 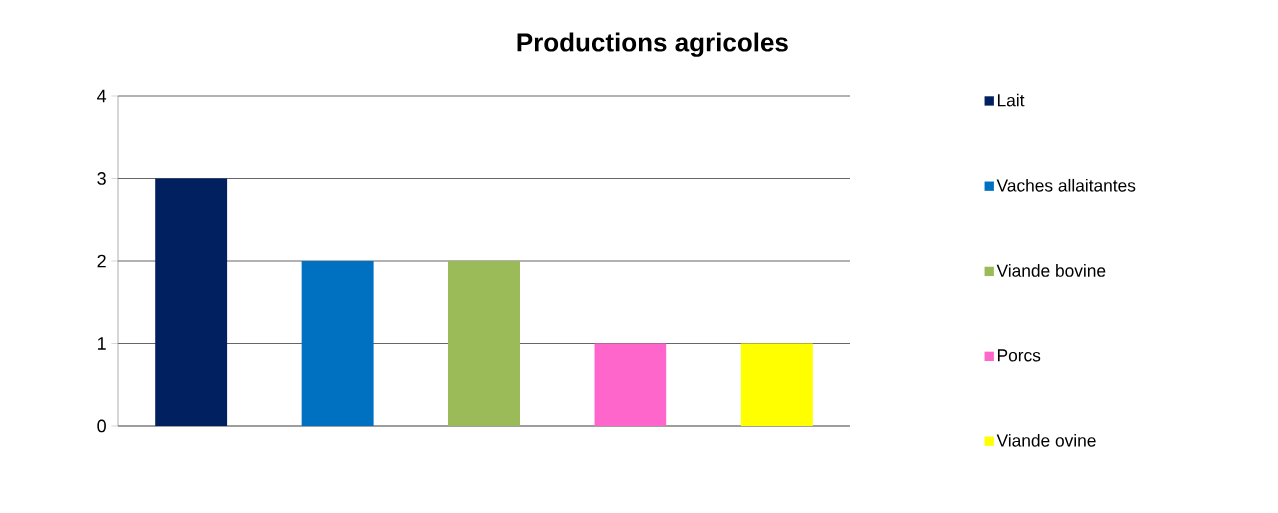 What do you see at coordinates (1046, 440) in the screenshot?
I see `legend-label: Viande ovine` at bounding box center [1046, 440].